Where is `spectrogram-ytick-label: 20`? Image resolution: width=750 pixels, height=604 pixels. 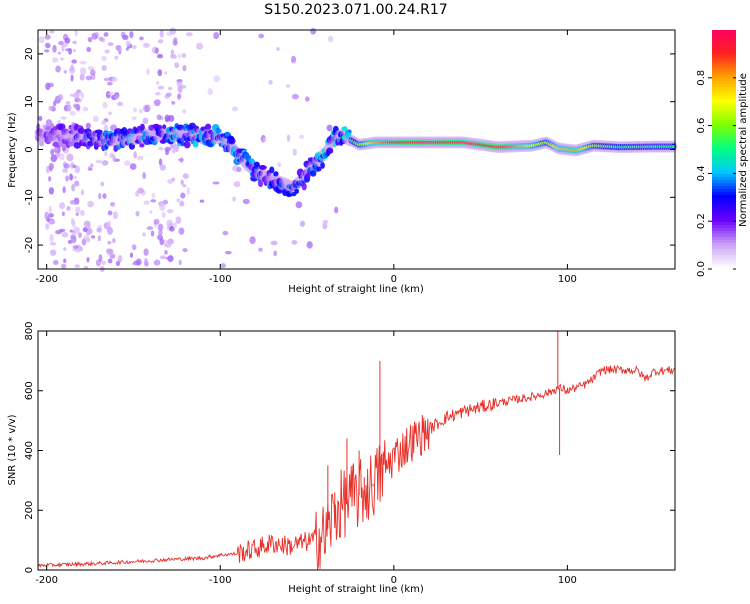
spectrogram-ytick-label: 20 is located at coordinates (29, 54).